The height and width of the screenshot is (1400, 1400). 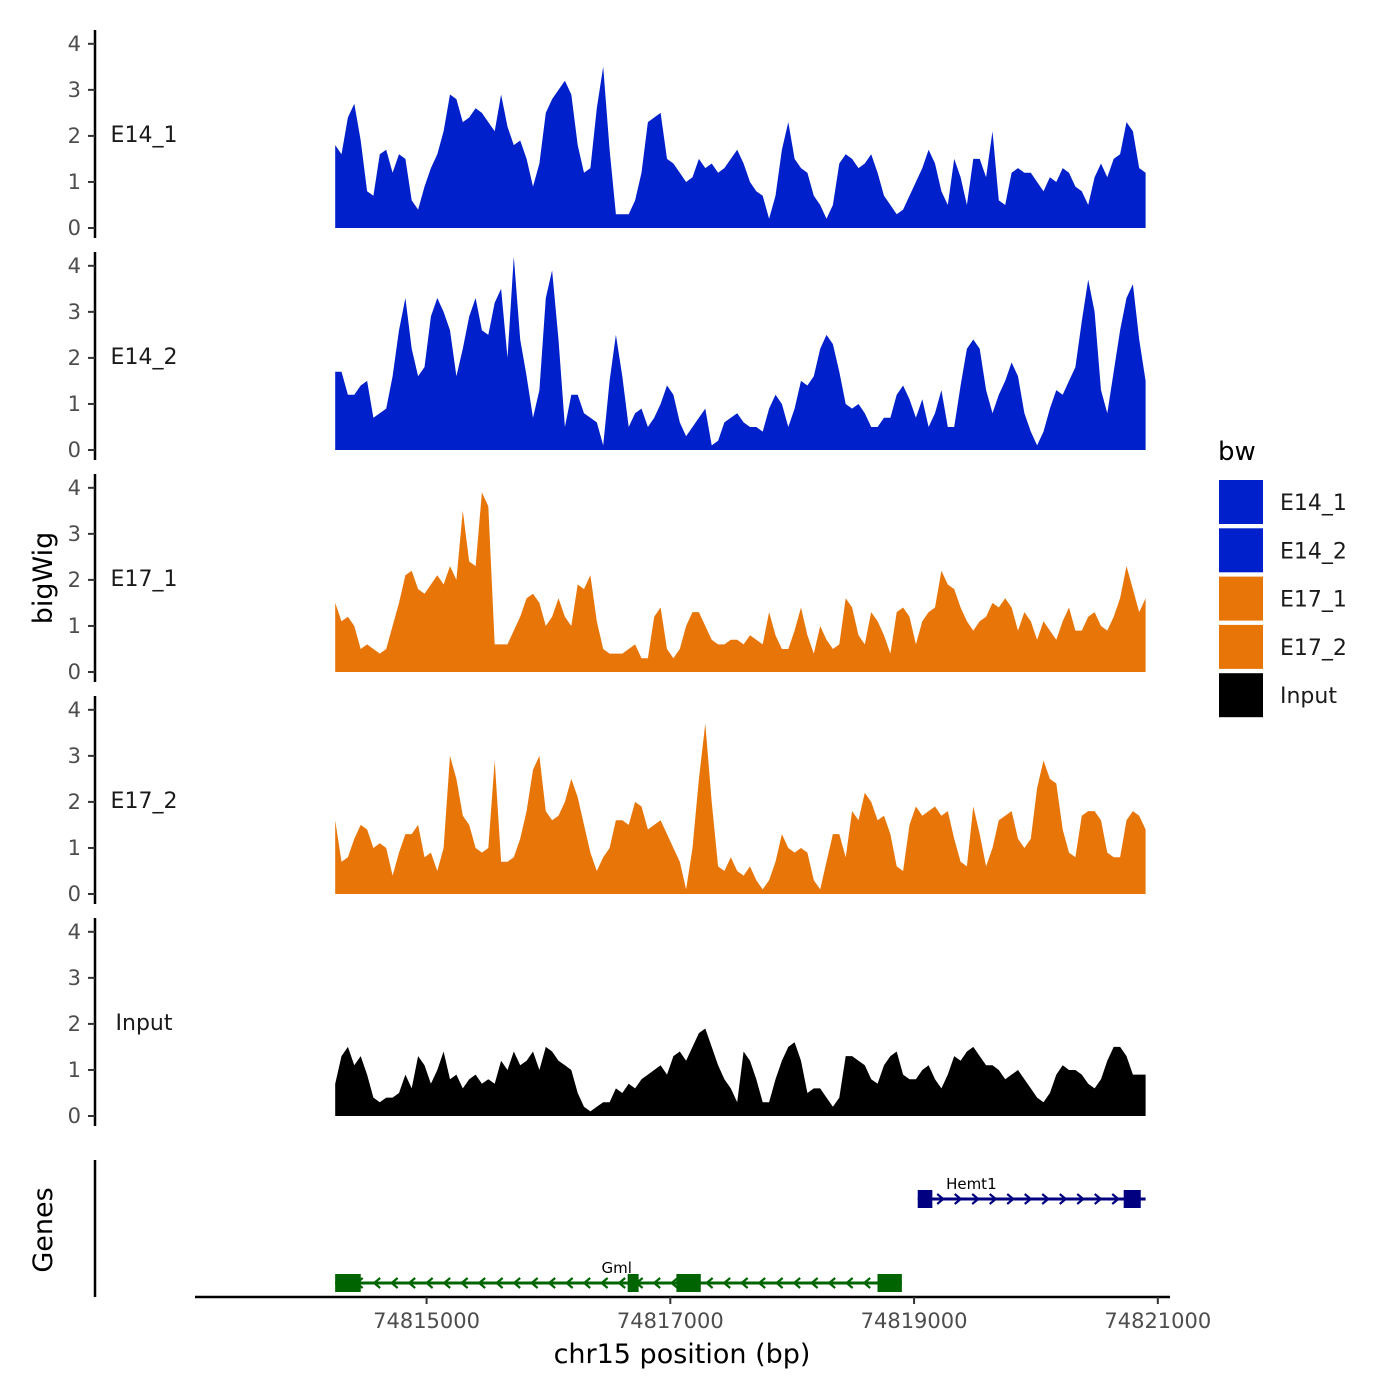 I want to click on track-e14-2: 0 1 2 3 4 E14_2, so click(x=607, y=357).